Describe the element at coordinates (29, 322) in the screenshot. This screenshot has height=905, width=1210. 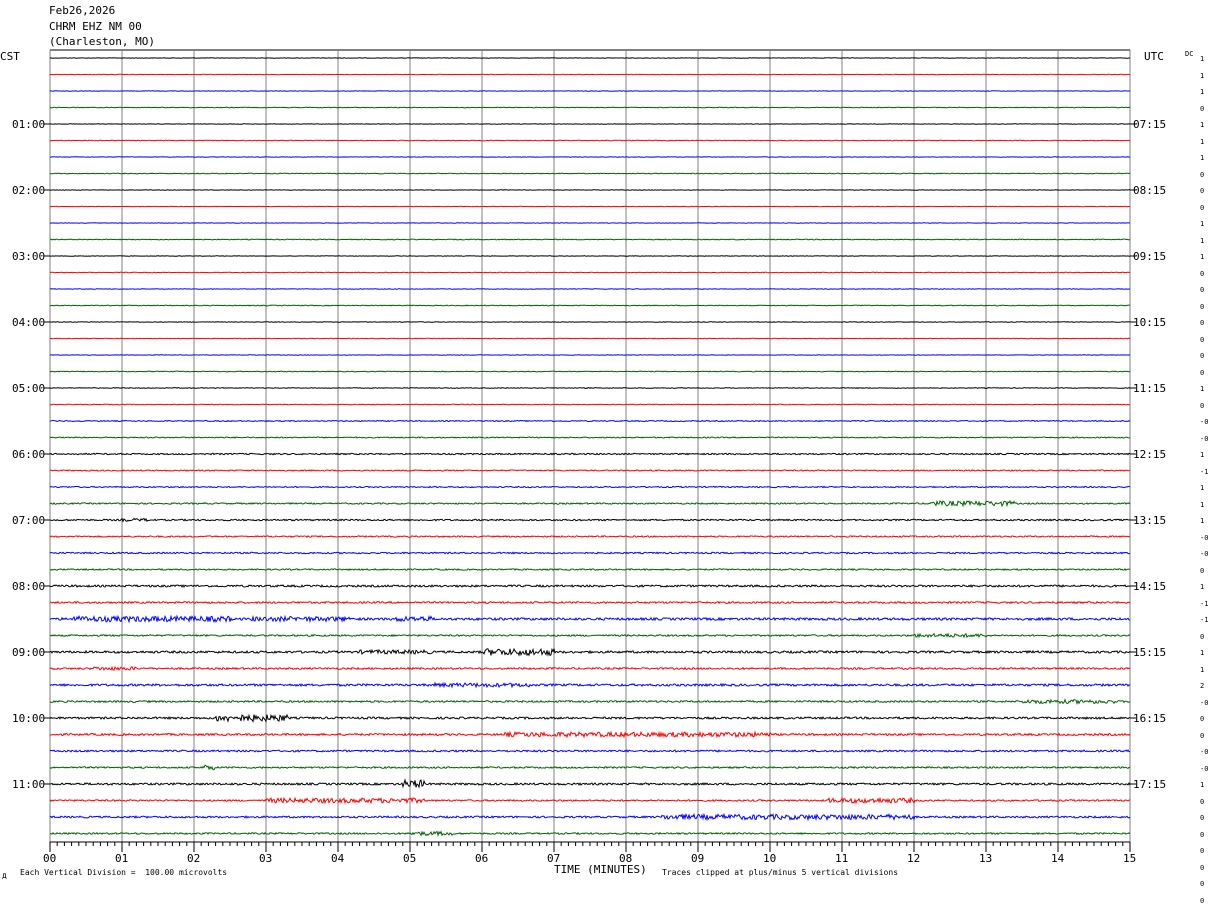
I see `left-hour-label: 04:00` at that location.